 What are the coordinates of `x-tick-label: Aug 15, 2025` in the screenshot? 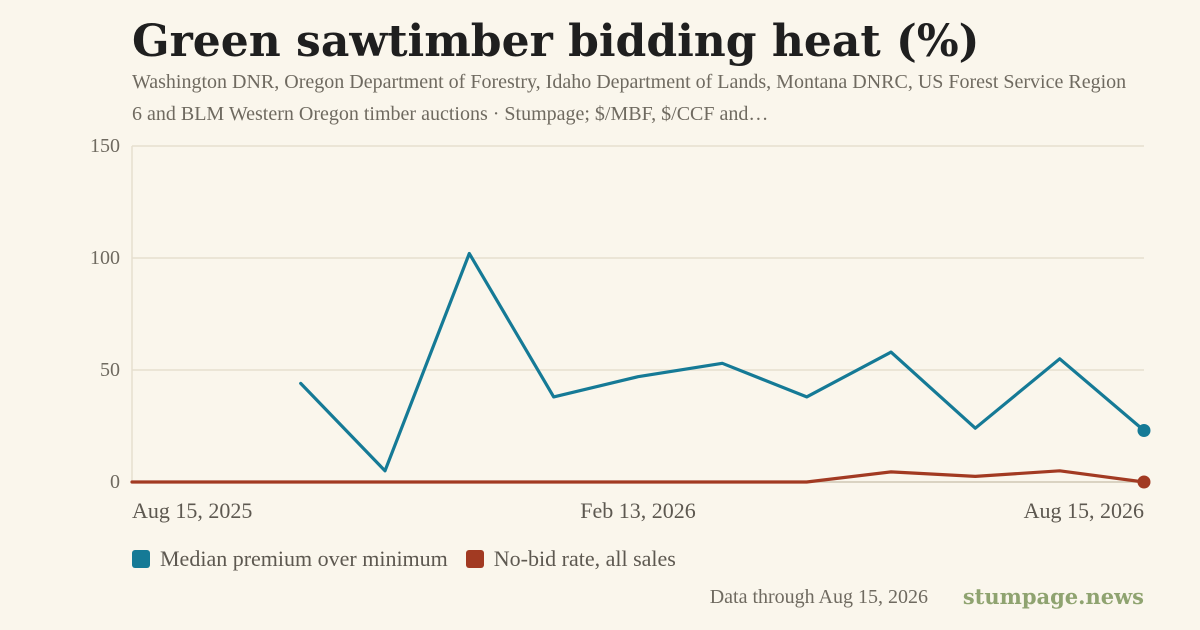 It's located at (192, 510).